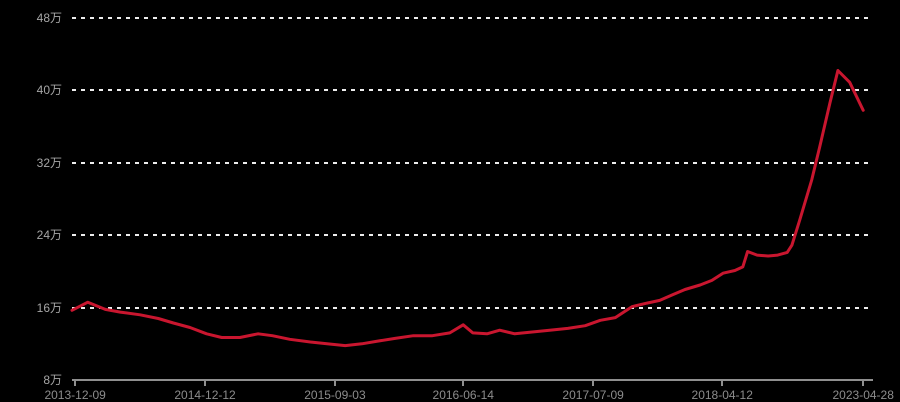 The height and width of the screenshot is (402, 900). Describe the element at coordinates (593, 395) in the screenshot. I see `x-axis-tick-label: 2017-07-09` at that location.